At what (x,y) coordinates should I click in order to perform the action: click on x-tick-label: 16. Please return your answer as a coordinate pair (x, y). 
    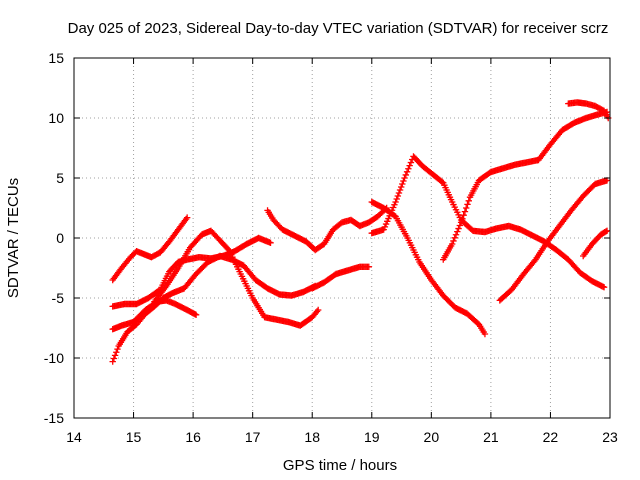
    Looking at the image, I should click on (193, 437).